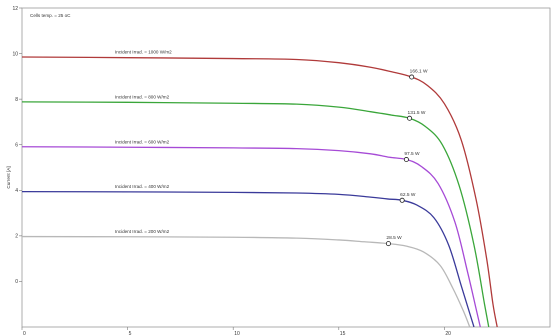 The width and height of the screenshot is (558, 336). I want to click on mpp-label-0: 166.1 W, so click(419, 72).